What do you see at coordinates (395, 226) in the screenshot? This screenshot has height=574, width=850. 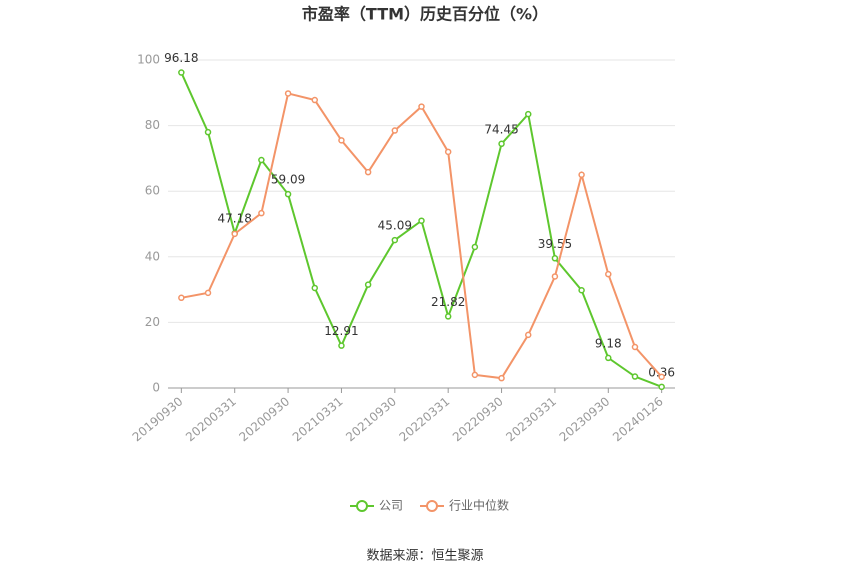 I see `value-label: 45.09` at bounding box center [395, 226].